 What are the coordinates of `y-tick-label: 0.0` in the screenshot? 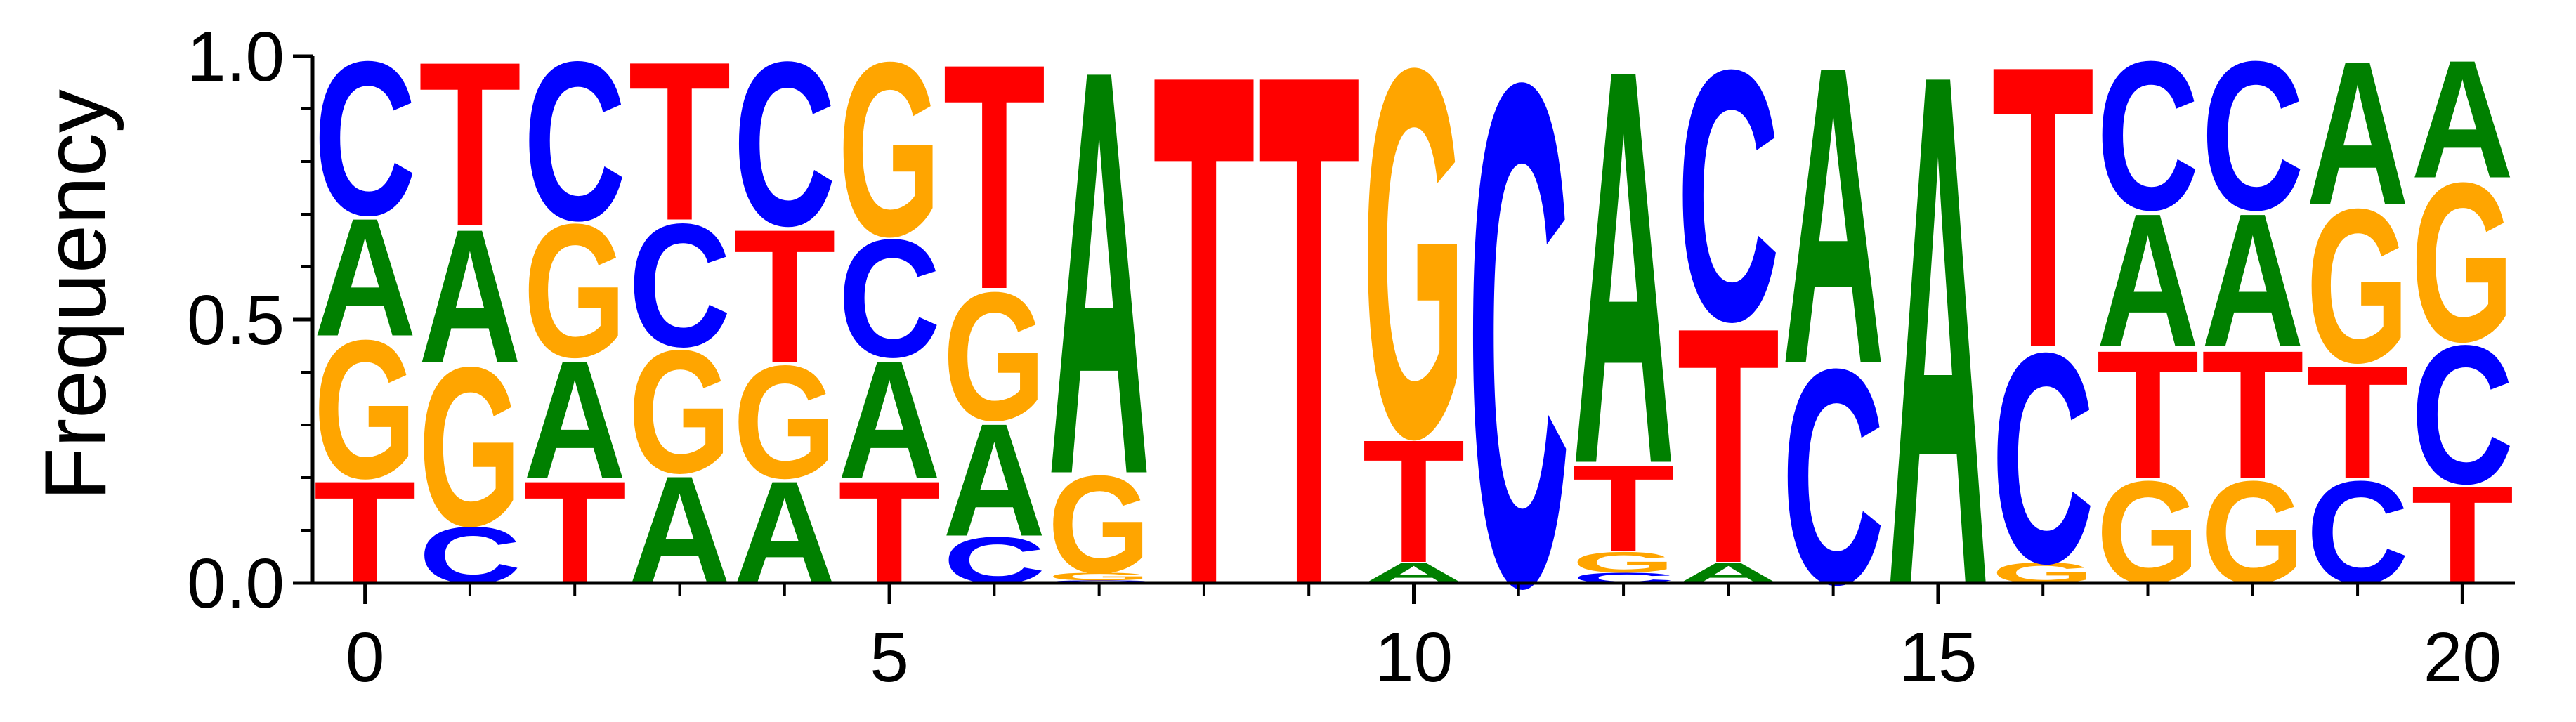 It's located at (236, 583).